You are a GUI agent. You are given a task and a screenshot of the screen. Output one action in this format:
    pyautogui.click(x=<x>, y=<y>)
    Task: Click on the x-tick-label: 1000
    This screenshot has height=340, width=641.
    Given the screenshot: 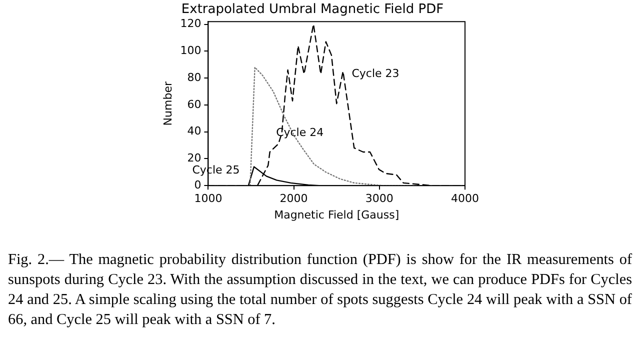 What is the action you would take?
    pyautogui.click(x=208, y=199)
    